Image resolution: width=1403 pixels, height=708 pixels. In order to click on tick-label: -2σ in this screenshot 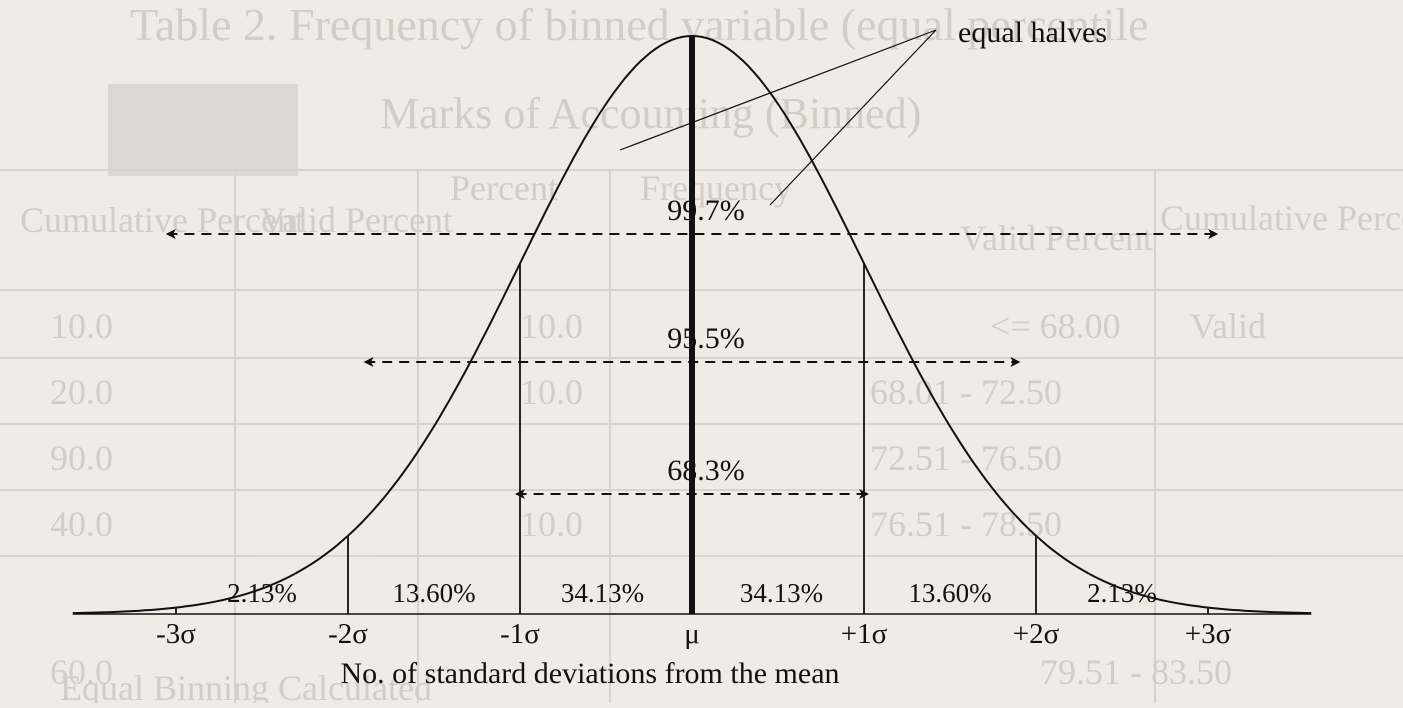, I will do `click(348, 634)`.